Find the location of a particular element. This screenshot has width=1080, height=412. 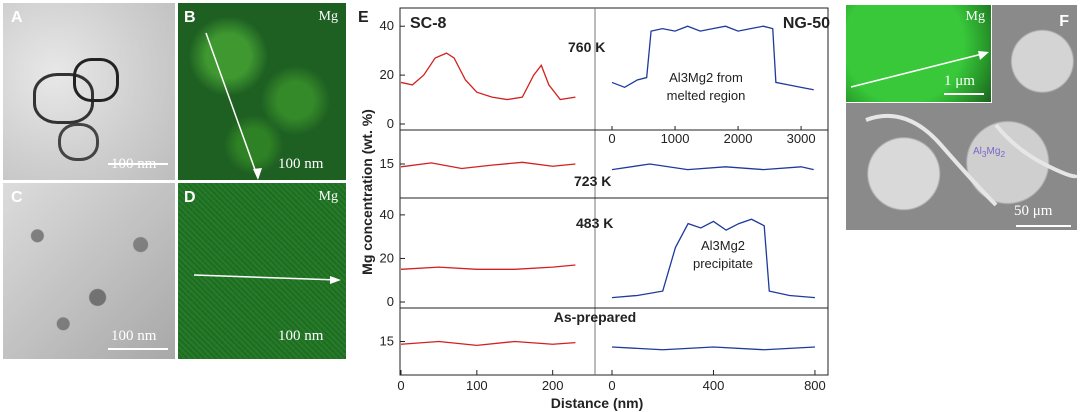

x-tick-label: 400 is located at coordinates (714, 385).